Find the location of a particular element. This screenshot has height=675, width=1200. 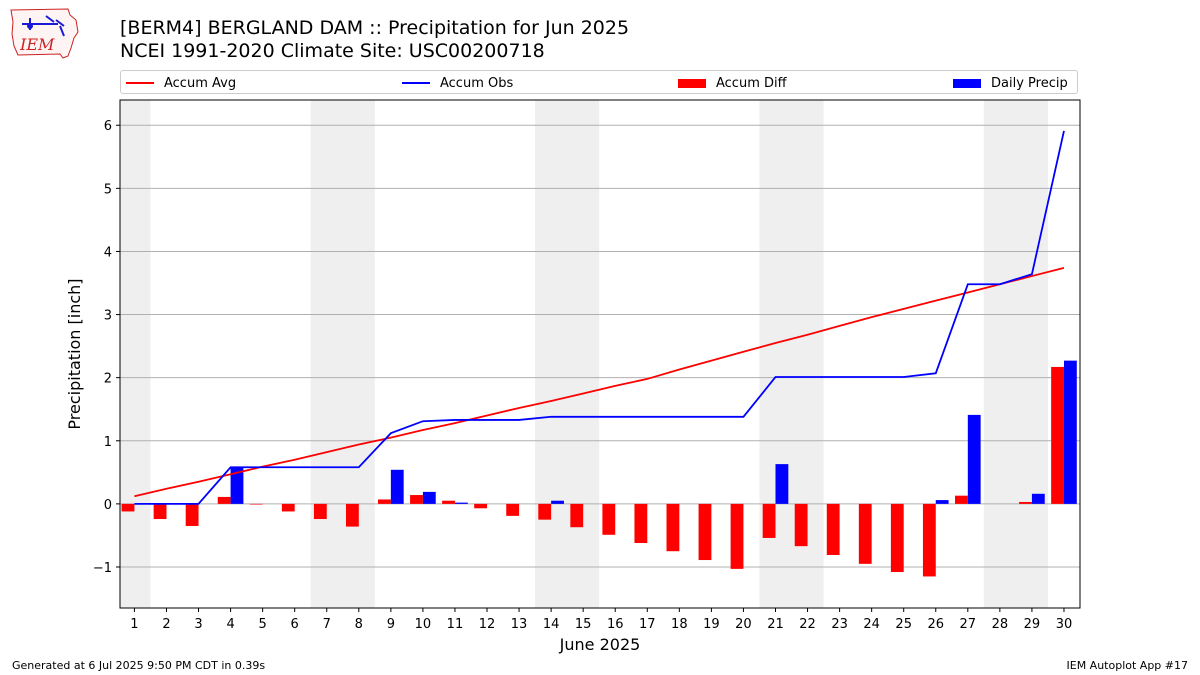

x-tick-label: 18 is located at coordinates (679, 624).